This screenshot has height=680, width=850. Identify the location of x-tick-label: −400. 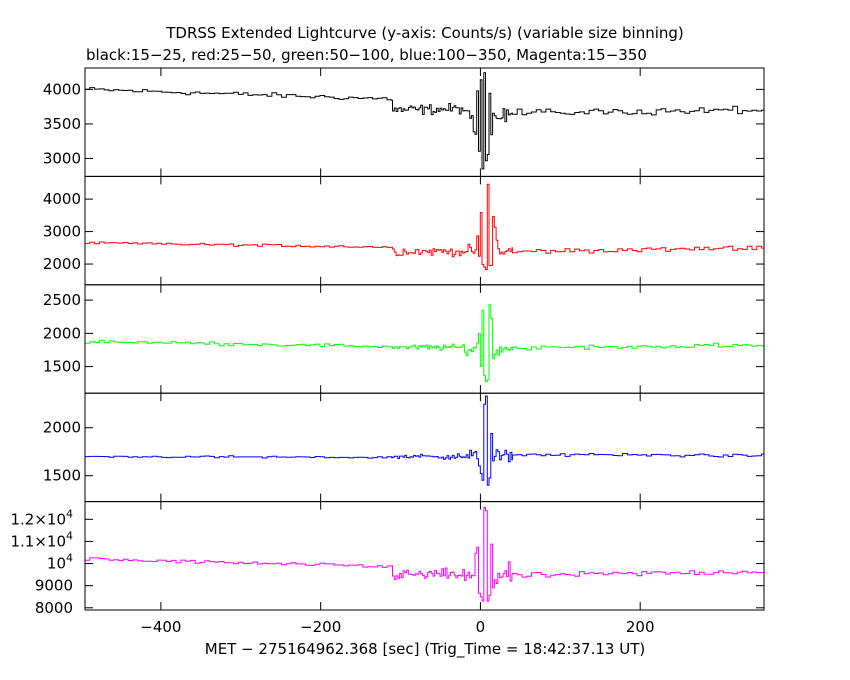
(160, 627).